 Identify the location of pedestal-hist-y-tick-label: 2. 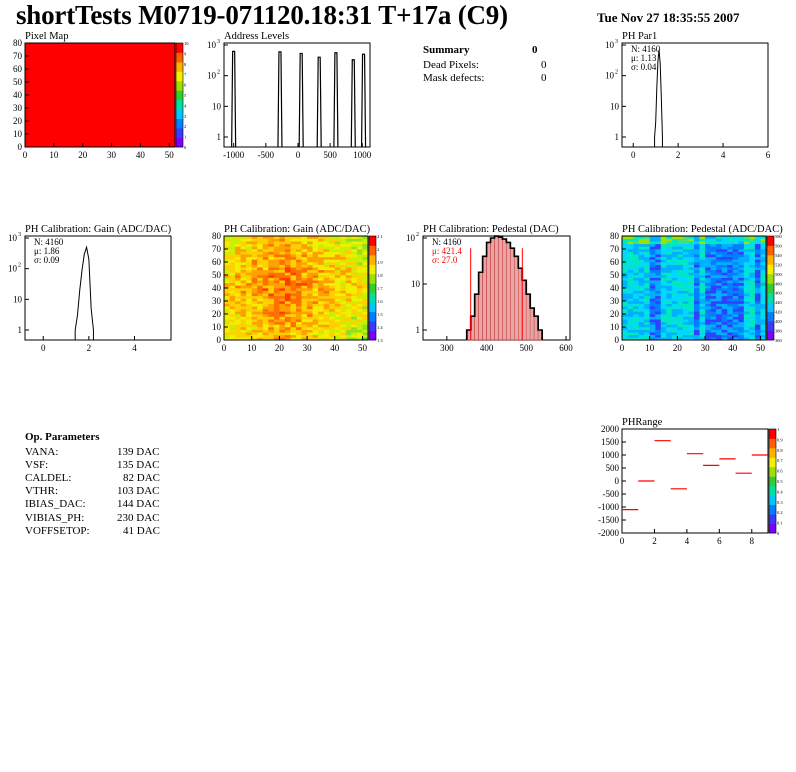
(417, 235).